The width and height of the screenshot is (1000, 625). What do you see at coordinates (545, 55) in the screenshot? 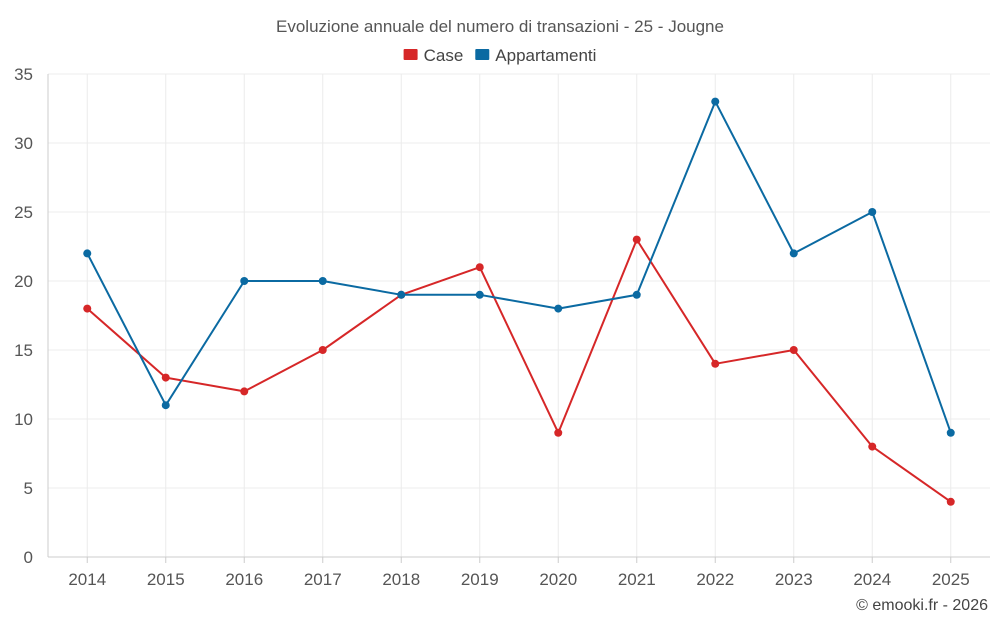
I see `legend-label: Appartamenti` at bounding box center [545, 55].